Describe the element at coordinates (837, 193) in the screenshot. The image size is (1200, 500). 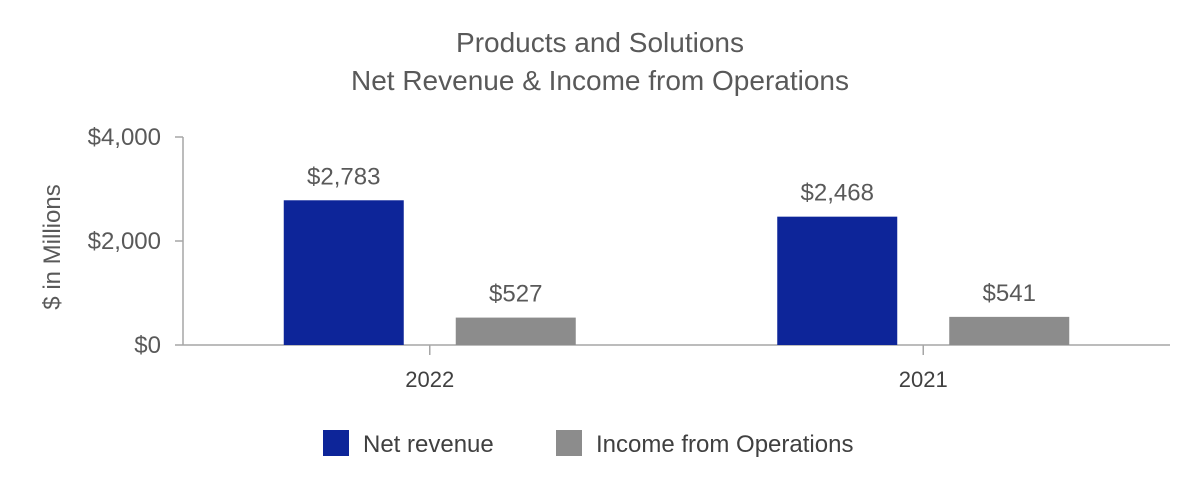
I see `data-label: $2,468` at that location.